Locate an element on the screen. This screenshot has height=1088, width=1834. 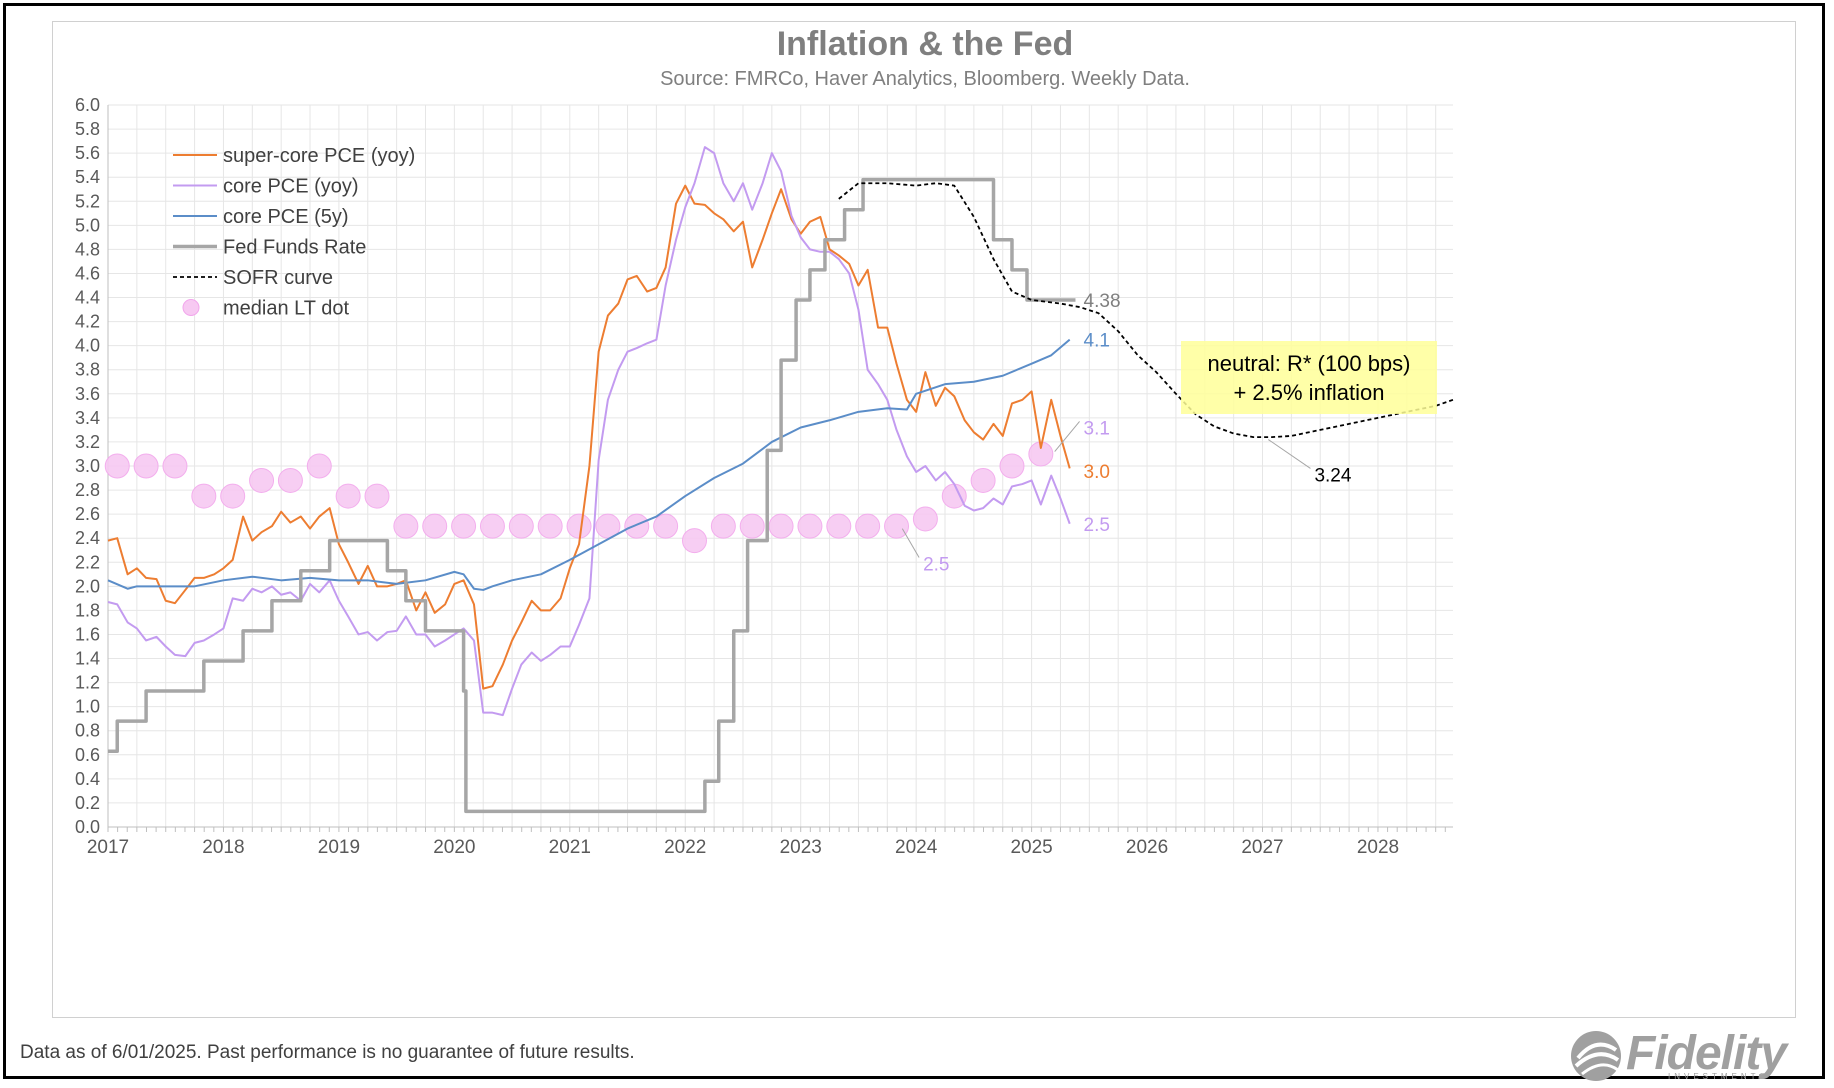
y-tick-label: 0.8 is located at coordinates (87, 731).